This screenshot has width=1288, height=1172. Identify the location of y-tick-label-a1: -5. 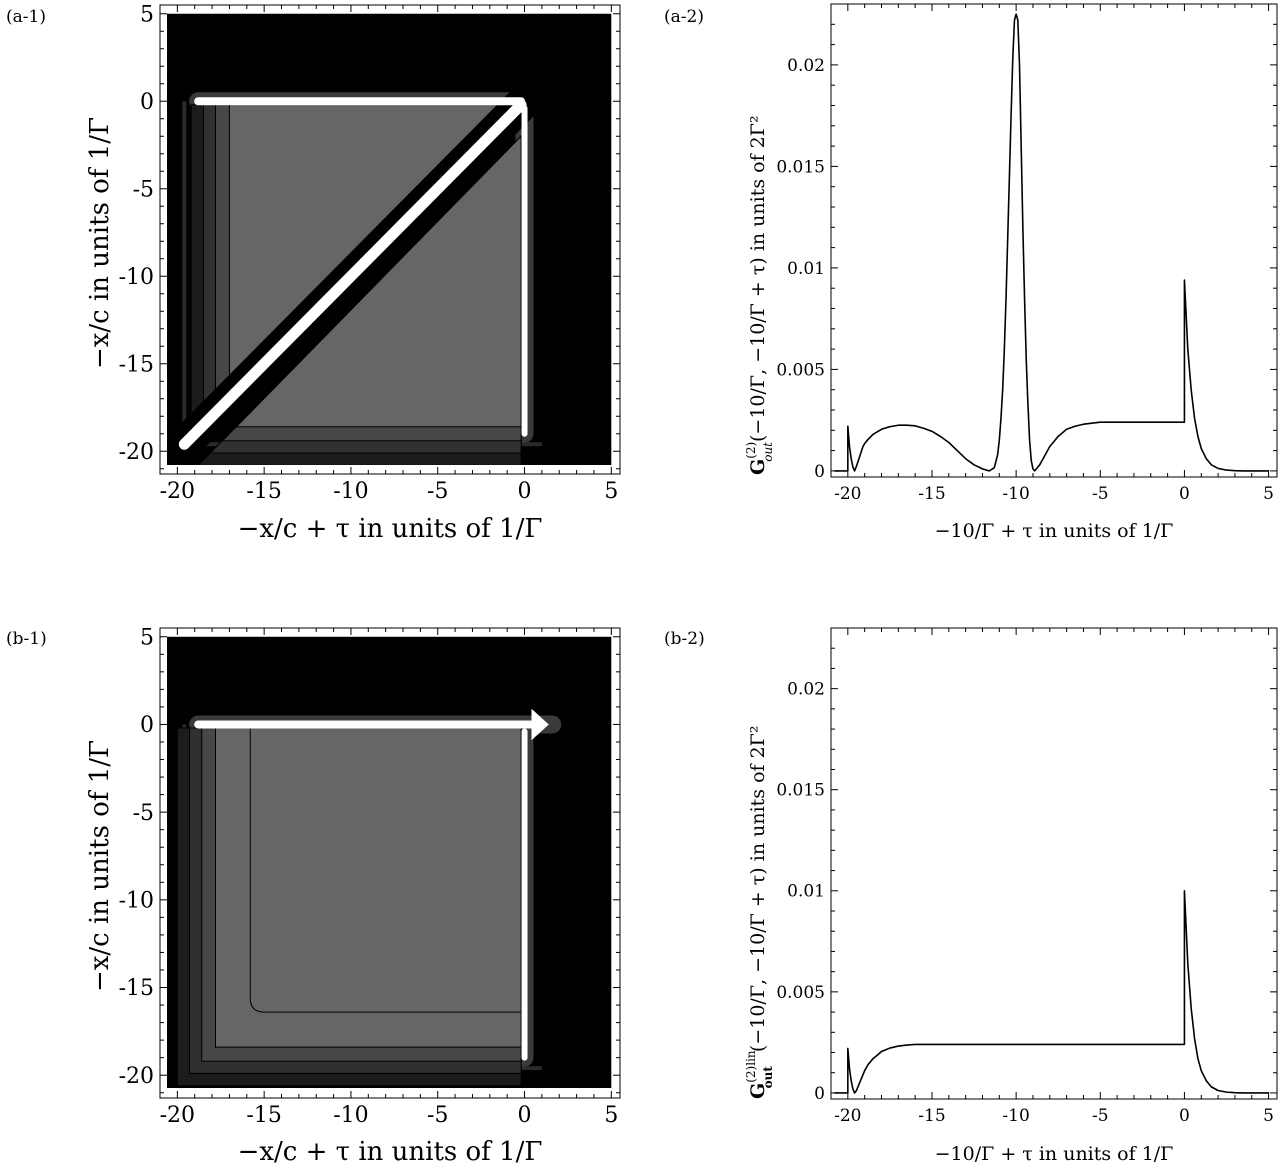
(143, 189).